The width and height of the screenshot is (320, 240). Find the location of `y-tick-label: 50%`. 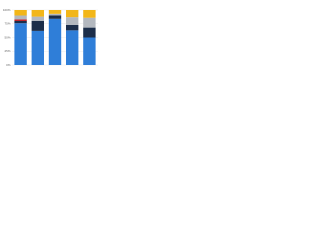

y-tick-label: 50% is located at coordinates (7, 37).